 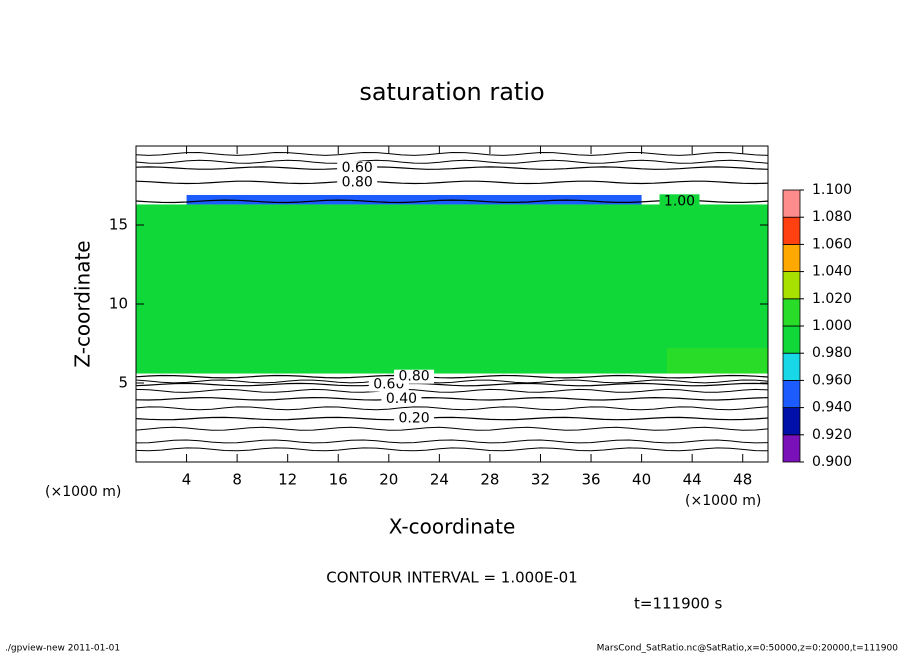 I want to click on colorbar-label: 1.080, so click(x=832, y=217).